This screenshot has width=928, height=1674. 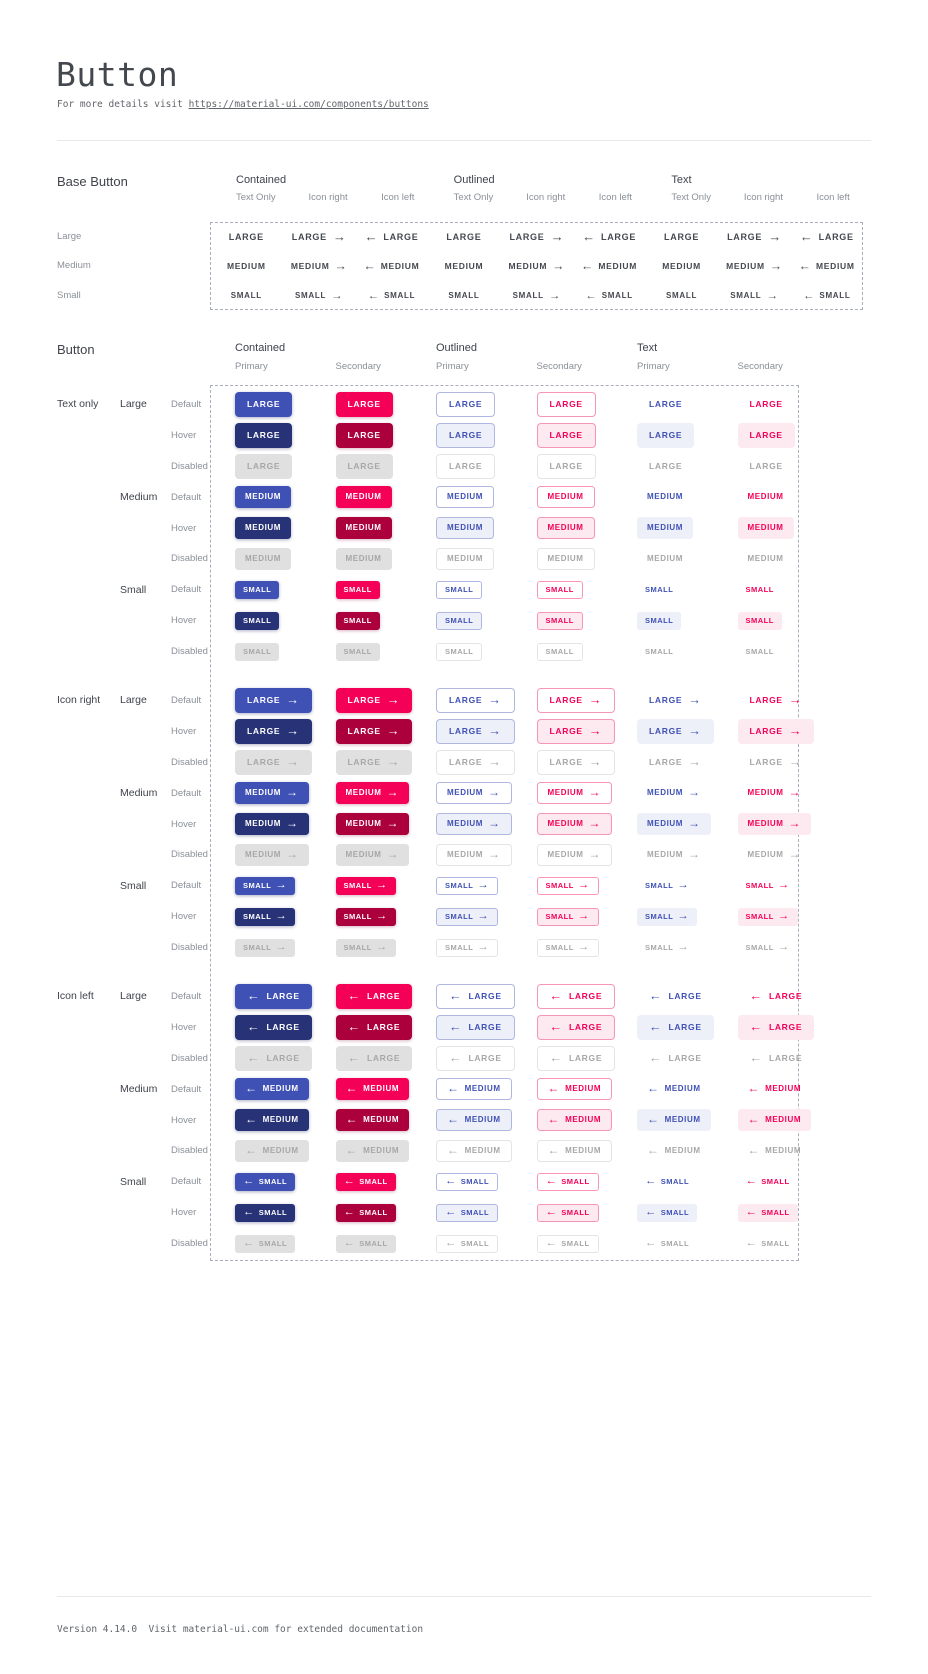 What do you see at coordinates (374, 1058) in the screenshot?
I see `button-contained-secondary-large-disabled-icon-left: ← LARGE` at bounding box center [374, 1058].